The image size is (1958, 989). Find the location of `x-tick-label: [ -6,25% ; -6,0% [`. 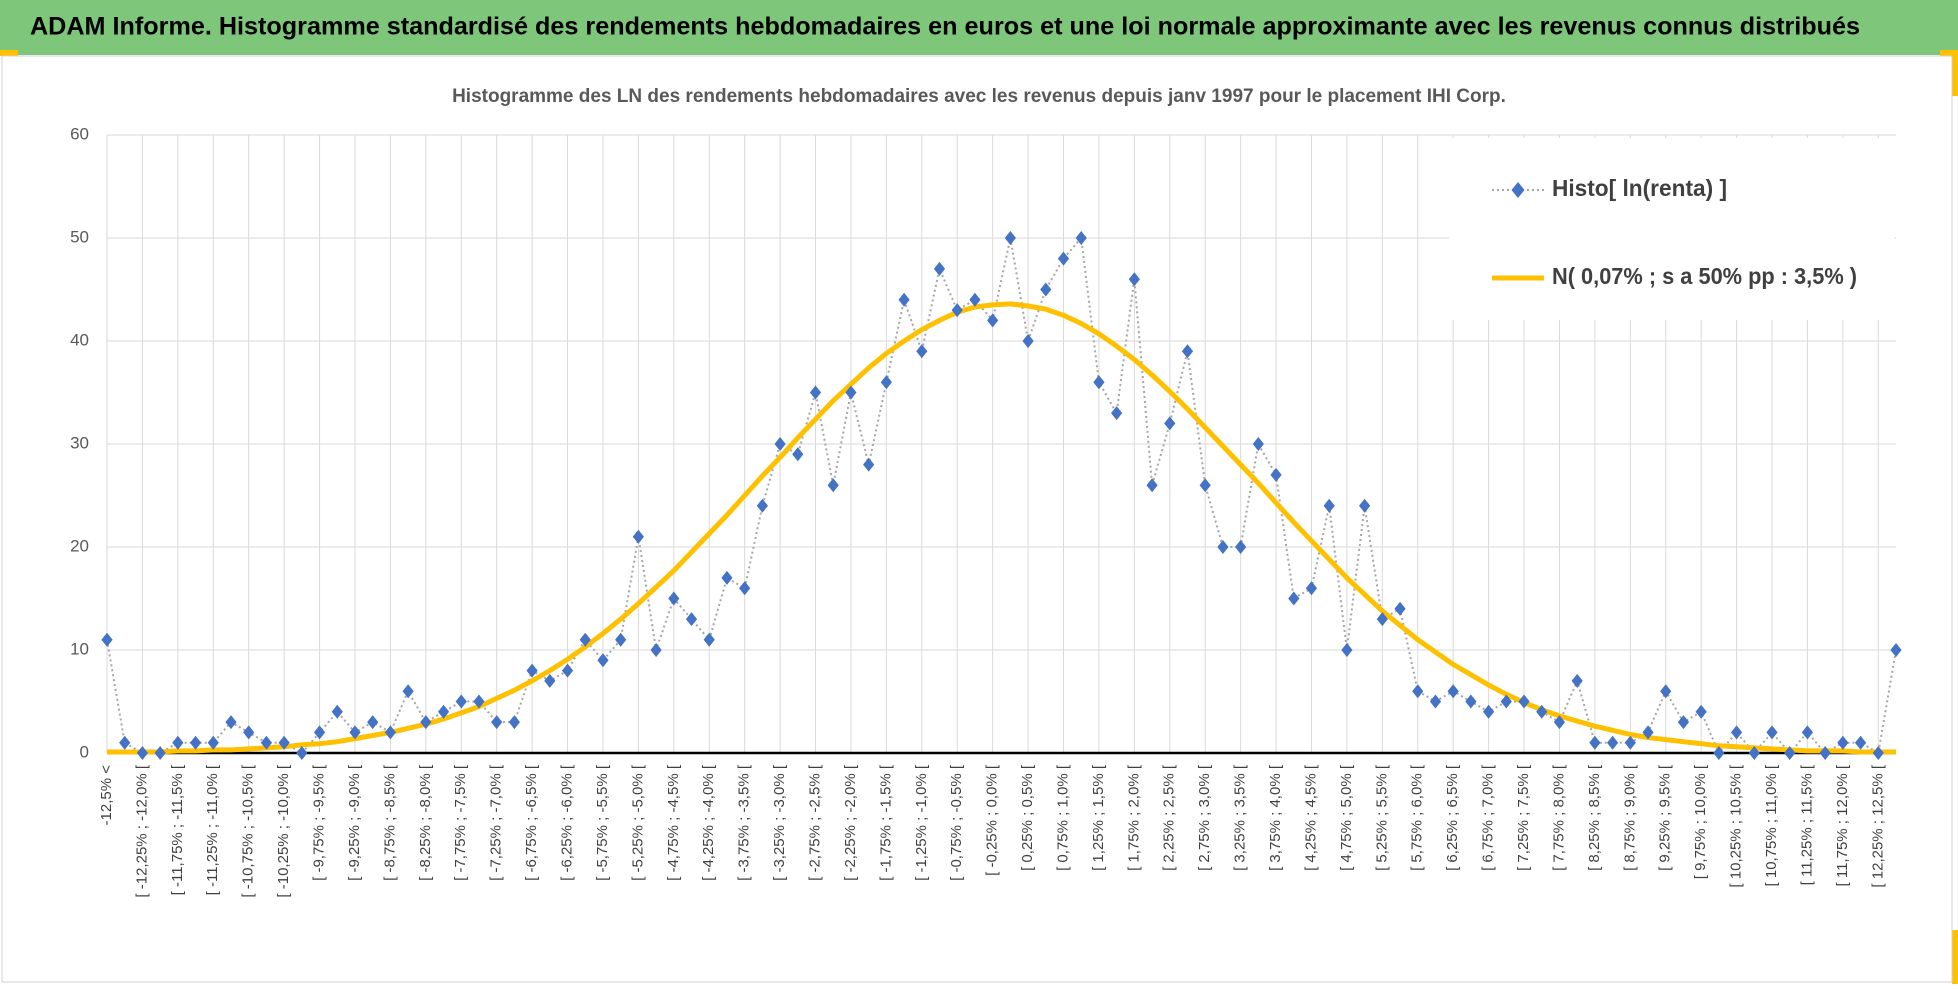

x-tick-label: [ -6,25% ; -6,0% [ is located at coordinates (567, 822).